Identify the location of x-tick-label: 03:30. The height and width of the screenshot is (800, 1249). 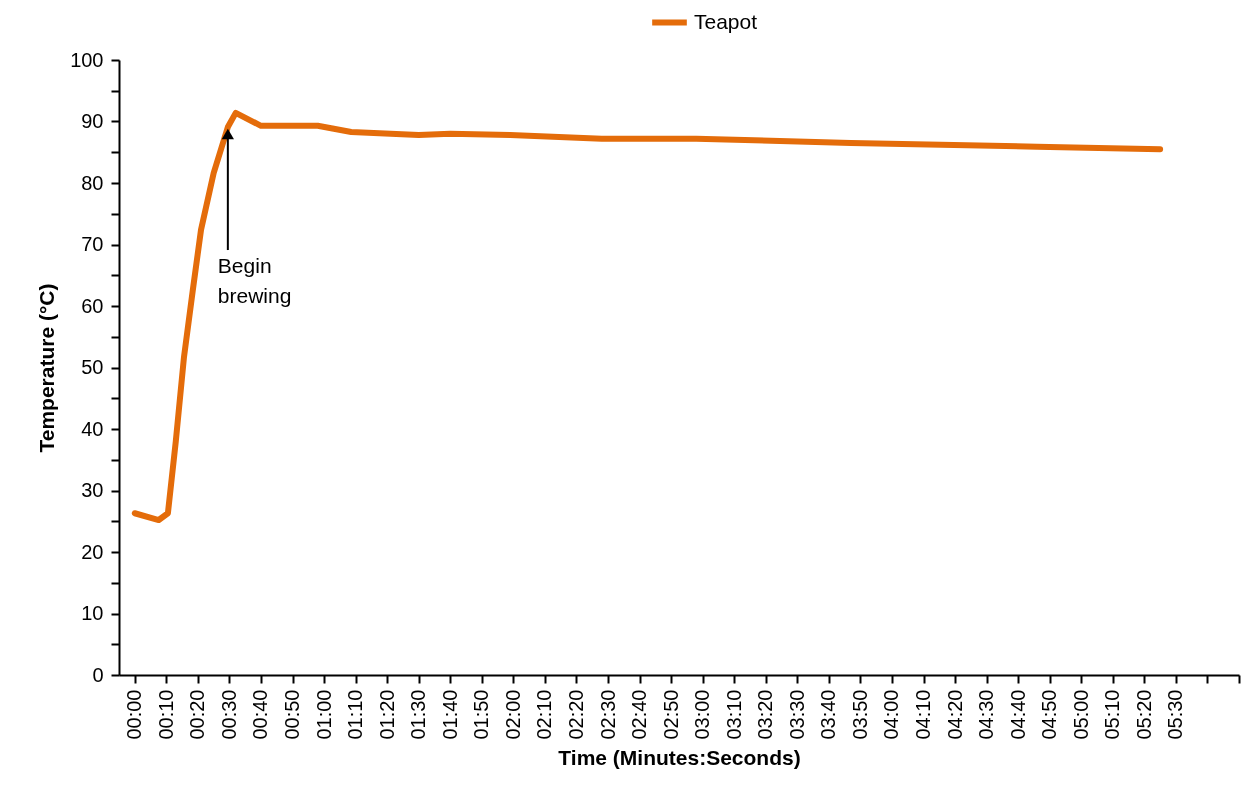
(796, 714).